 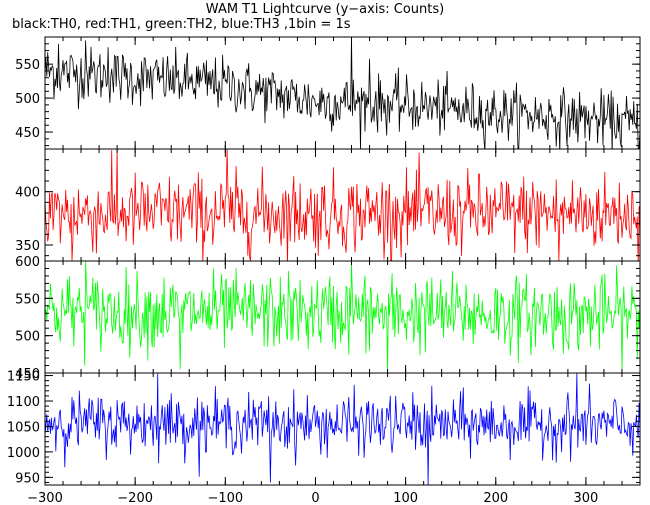 What do you see at coordinates (27, 246) in the screenshot?
I see `y-tick-label: 350` at bounding box center [27, 246].